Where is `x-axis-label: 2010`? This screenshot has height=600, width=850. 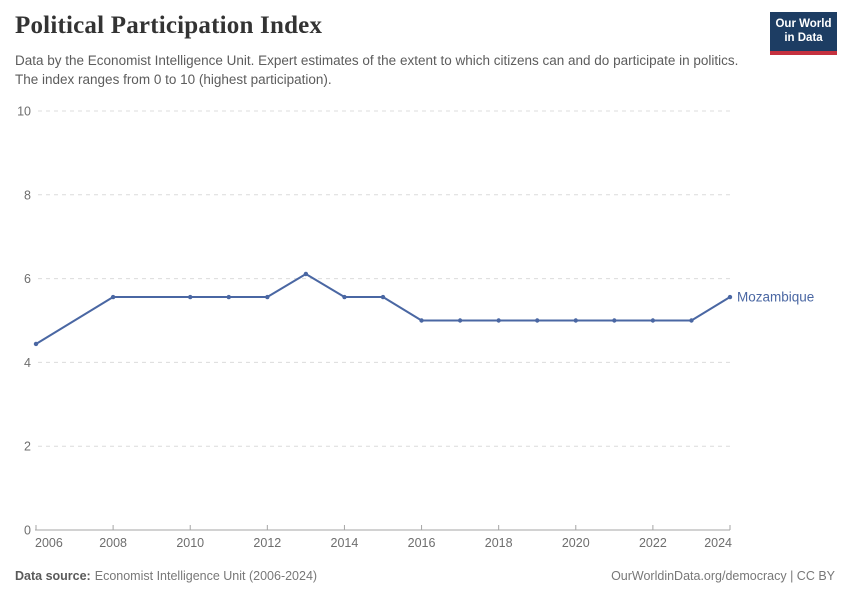 x-axis-label: 2010 is located at coordinates (190, 543).